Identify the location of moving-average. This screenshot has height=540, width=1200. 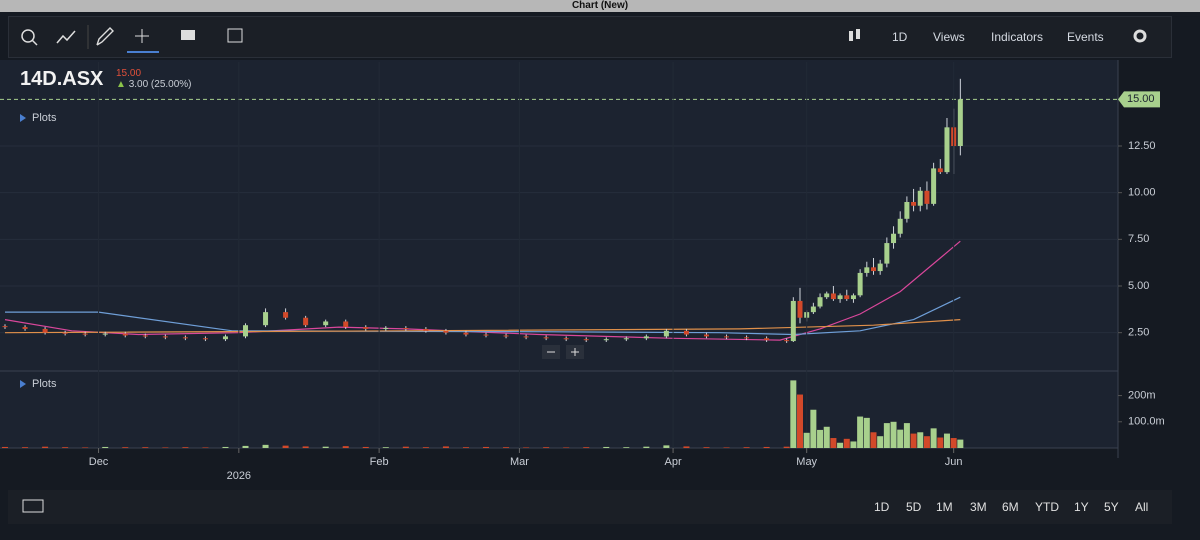
(482, 326).